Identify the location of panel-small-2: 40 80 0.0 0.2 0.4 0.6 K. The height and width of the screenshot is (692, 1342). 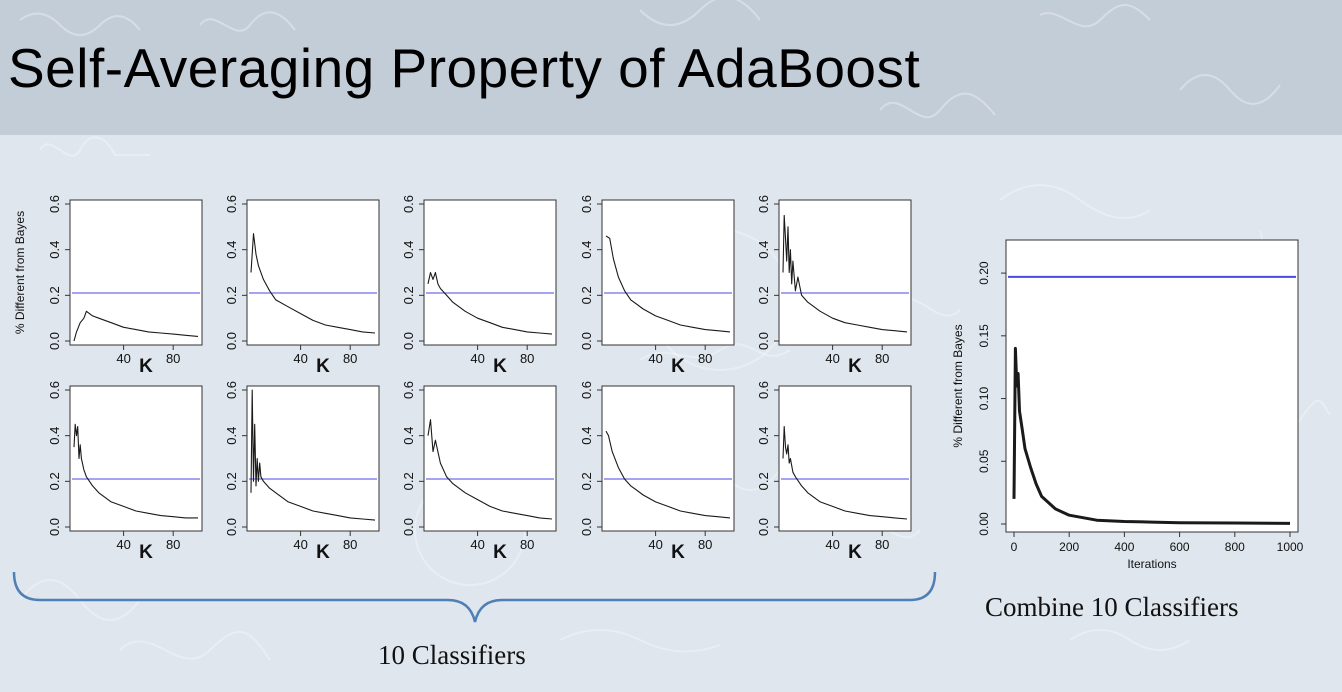
(302, 286).